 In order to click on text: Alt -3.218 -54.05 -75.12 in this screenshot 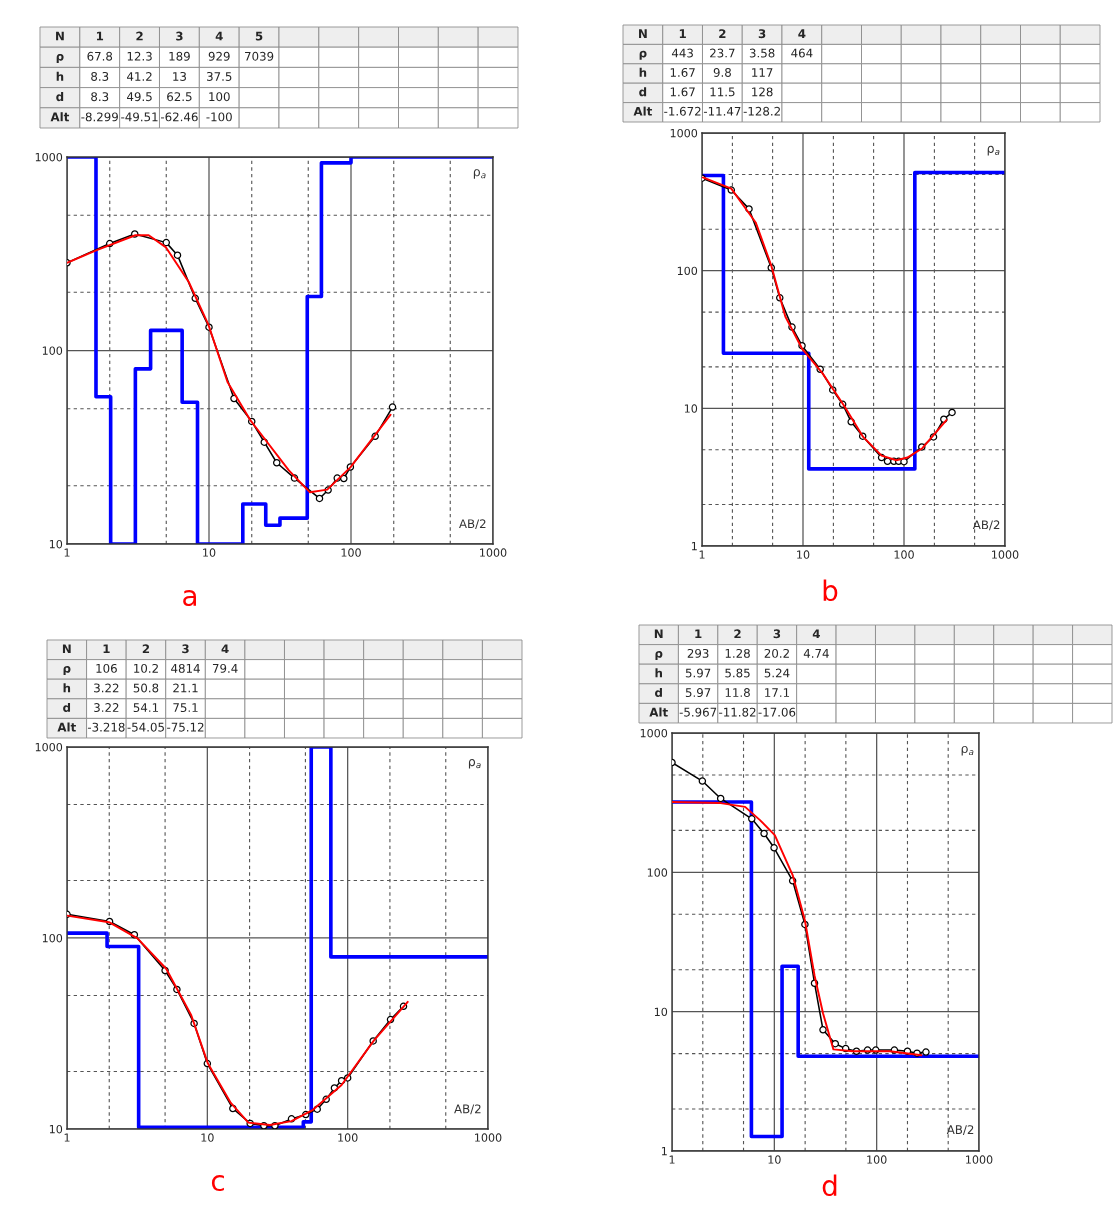, I will do `click(130, 727)`.